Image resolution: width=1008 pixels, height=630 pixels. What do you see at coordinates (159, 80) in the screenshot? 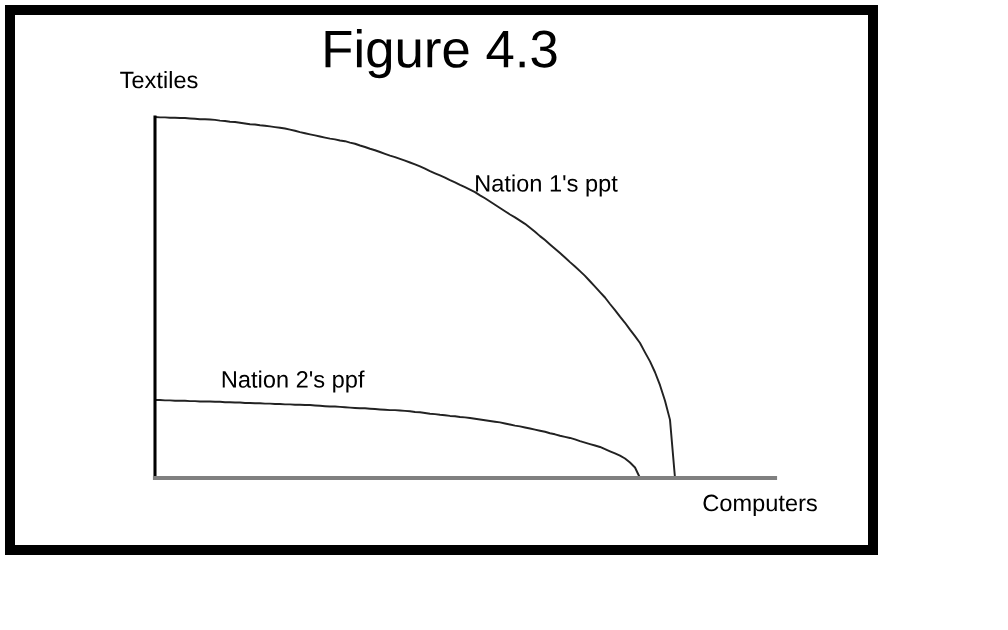
I see `y-axis-title: Textiles` at bounding box center [159, 80].